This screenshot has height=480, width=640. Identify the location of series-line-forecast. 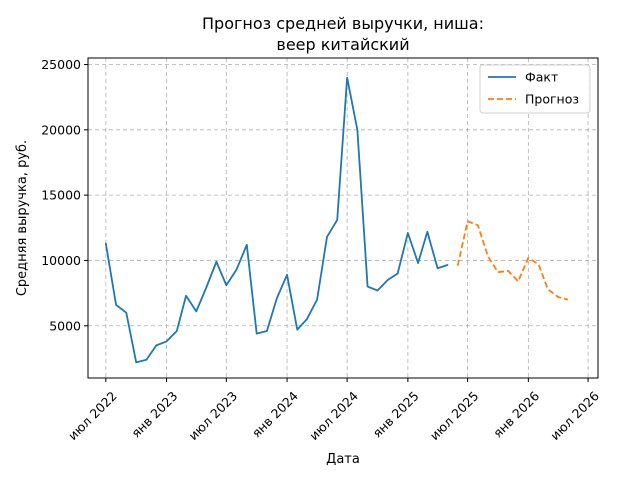
(512, 260).